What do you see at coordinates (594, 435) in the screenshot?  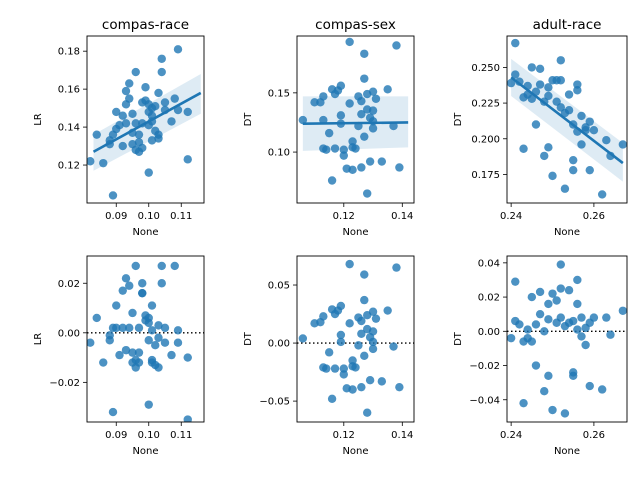 I see `x-tick-label: 0.26` at bounding box center [594, 435].